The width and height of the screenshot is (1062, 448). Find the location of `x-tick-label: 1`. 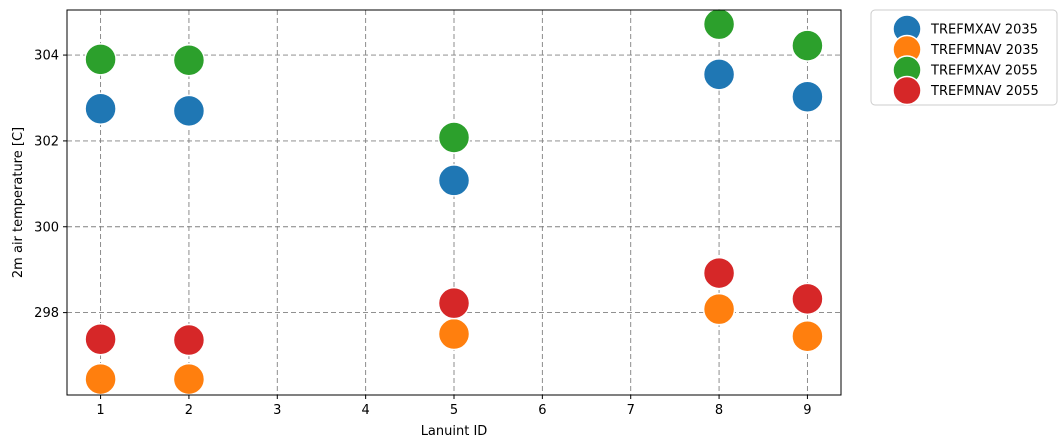

x-tick-label: 1 is located at coordinates (100, 410).